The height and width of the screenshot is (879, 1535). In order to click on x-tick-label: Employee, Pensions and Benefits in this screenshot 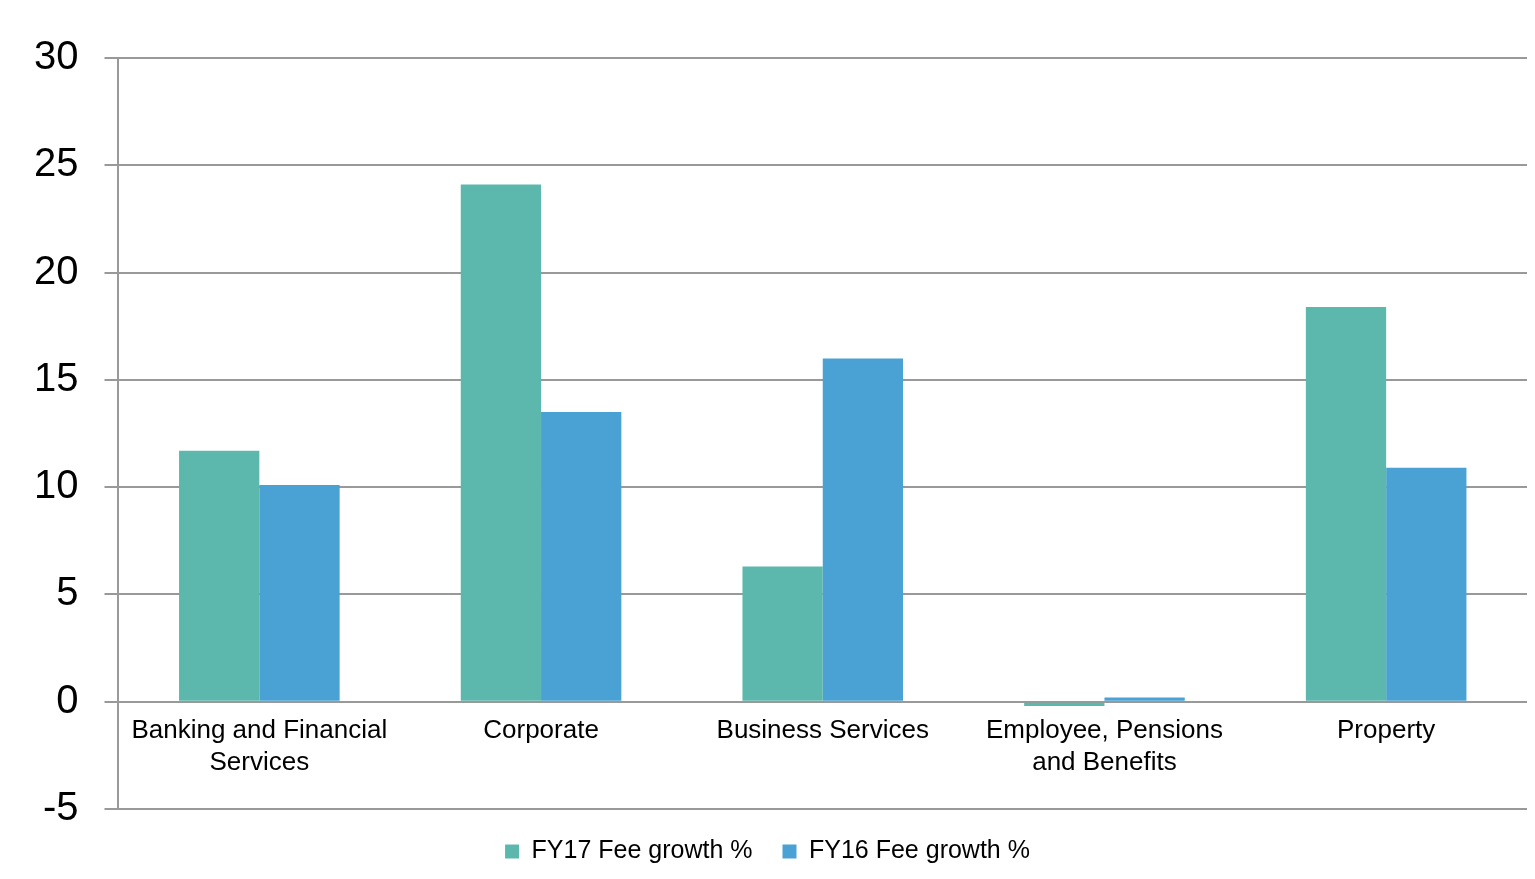, I will do `click(1104, 745)`.